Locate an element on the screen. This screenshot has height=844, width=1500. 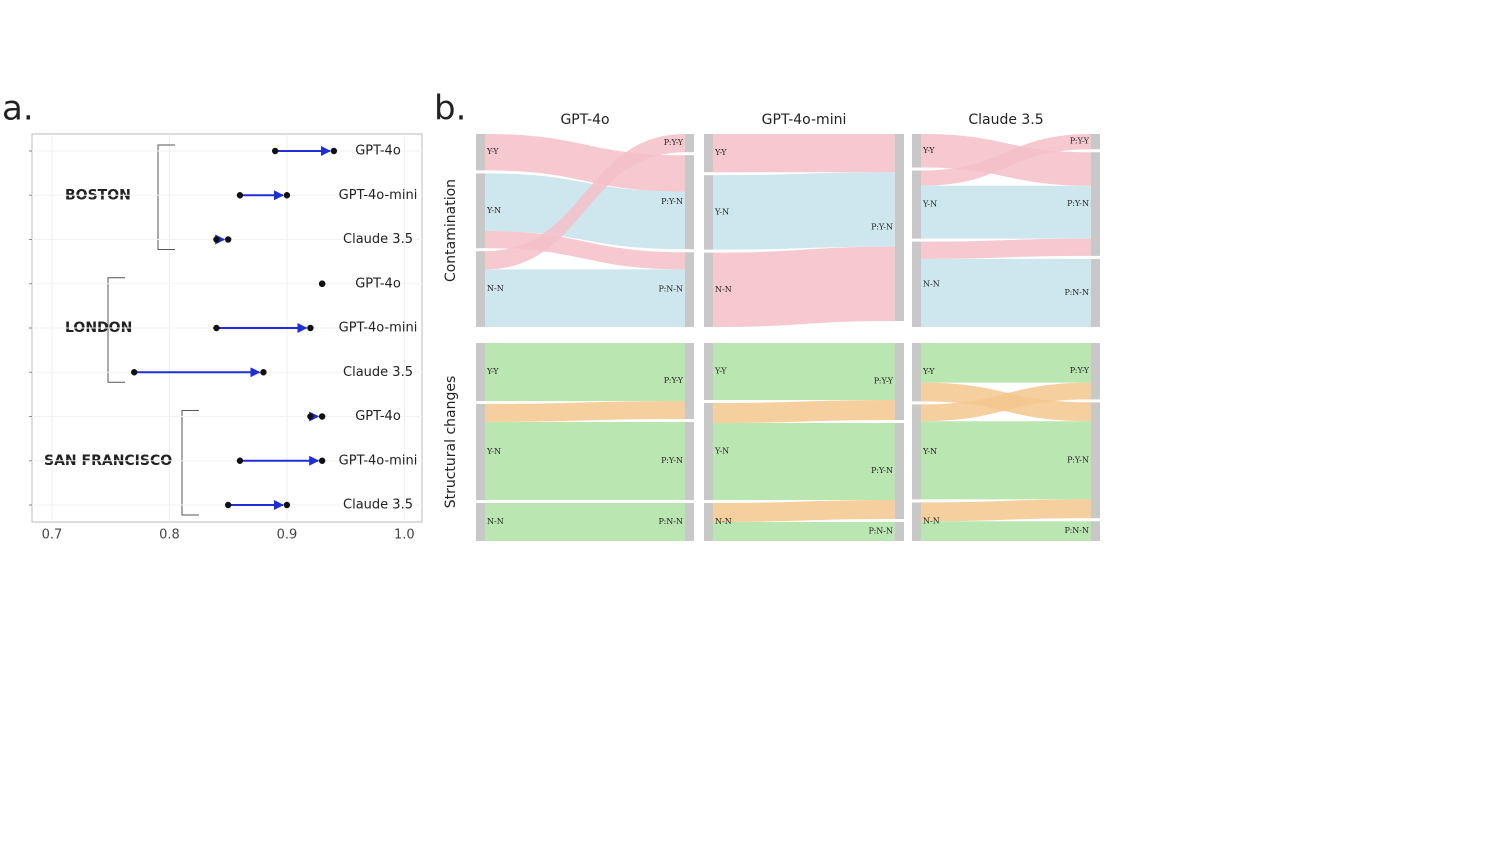
x-tick-label: 0.8 is located at coordinates (169, 535).